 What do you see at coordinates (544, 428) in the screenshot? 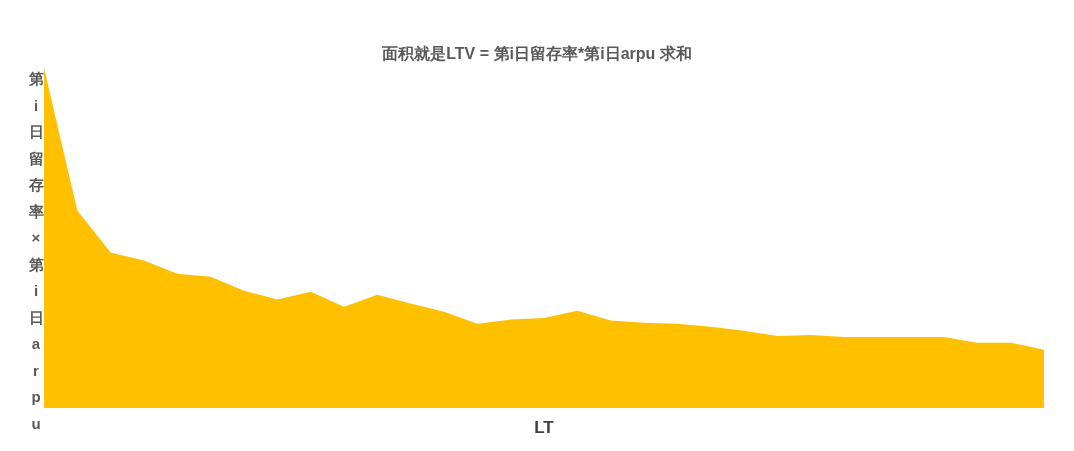
I see `x-axis-title: LT` at bounding box center [544, 428].